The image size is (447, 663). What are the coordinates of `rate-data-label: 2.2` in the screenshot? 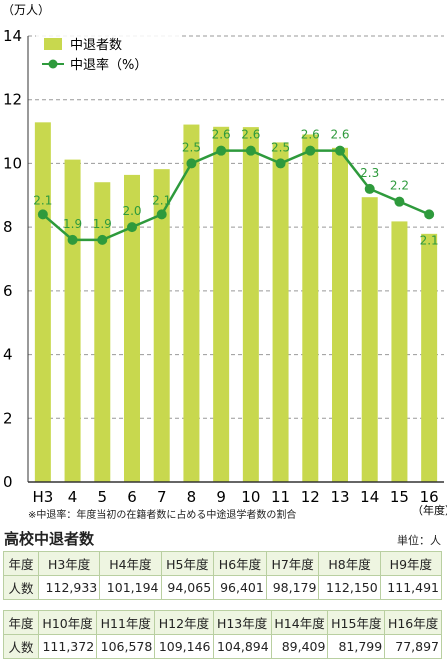 It's located at (399, 186).